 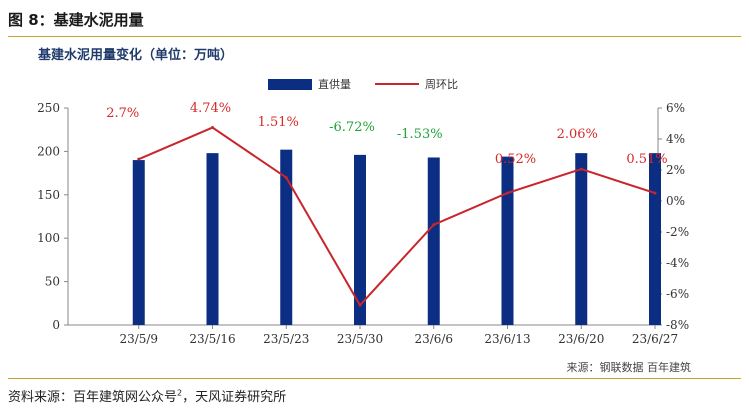 I want to click on footer-text: 资料来源：百年建筑网公众号, so click(x=93, y=397).